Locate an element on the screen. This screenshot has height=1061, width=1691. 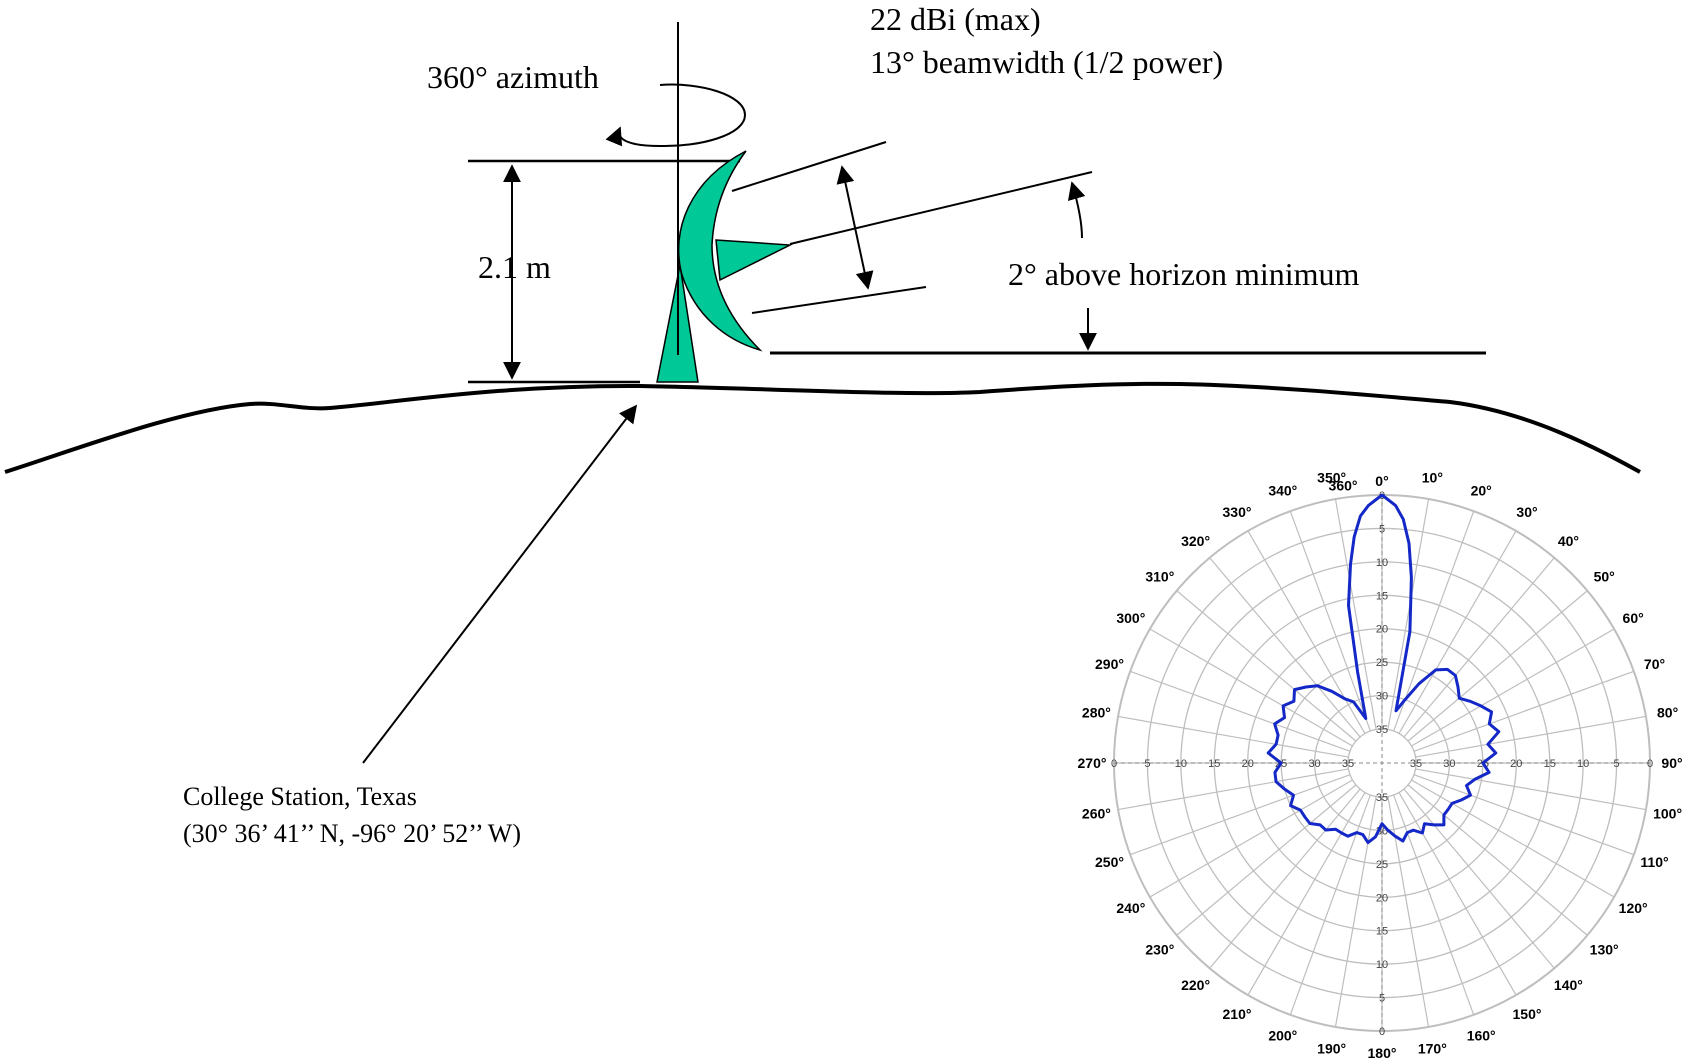
polar-angle-label: 100° is located at coordinates (1667, 813).